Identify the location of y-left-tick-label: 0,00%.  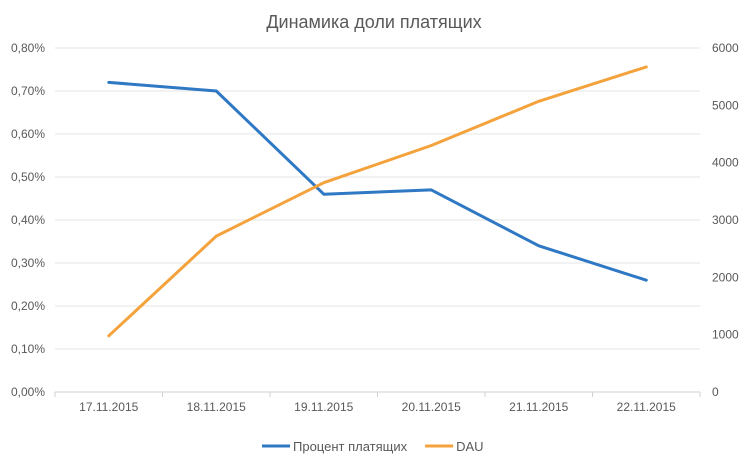
(28, 392).